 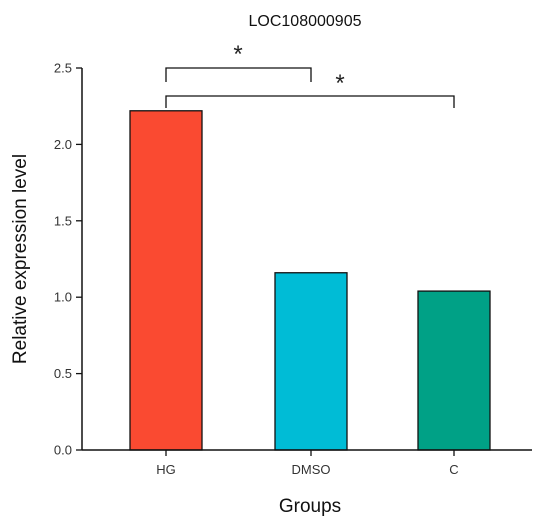 What do you see at coordinates (63, 220) in the screenshot?
I see `y-tick-label: 1.5` at bounding box center [63, 220].